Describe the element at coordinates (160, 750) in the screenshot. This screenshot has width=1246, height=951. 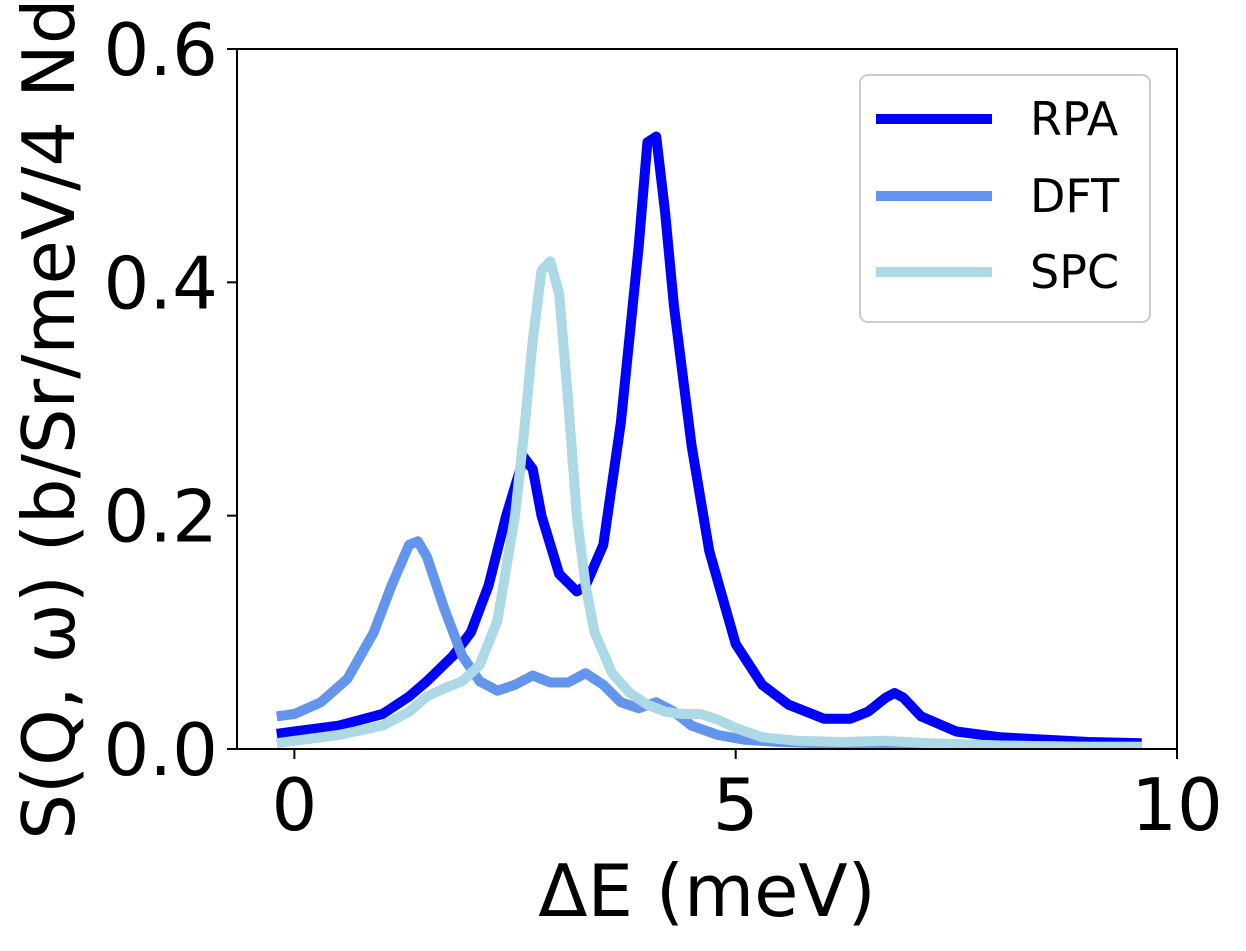
I see `y-tick-label: 0.0` at that location.